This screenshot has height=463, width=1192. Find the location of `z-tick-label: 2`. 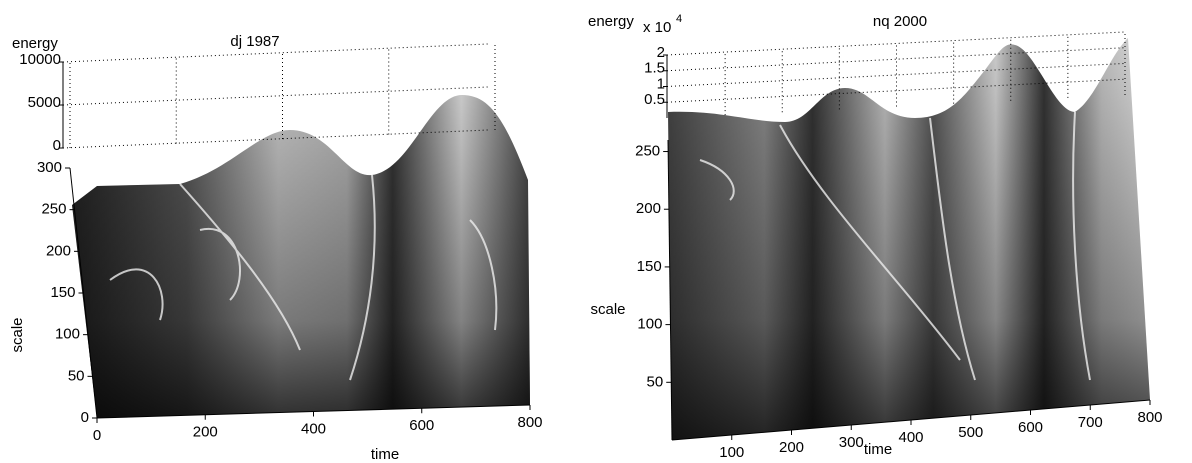

z-tick-label: 2 is located at coordinates (661, 52).